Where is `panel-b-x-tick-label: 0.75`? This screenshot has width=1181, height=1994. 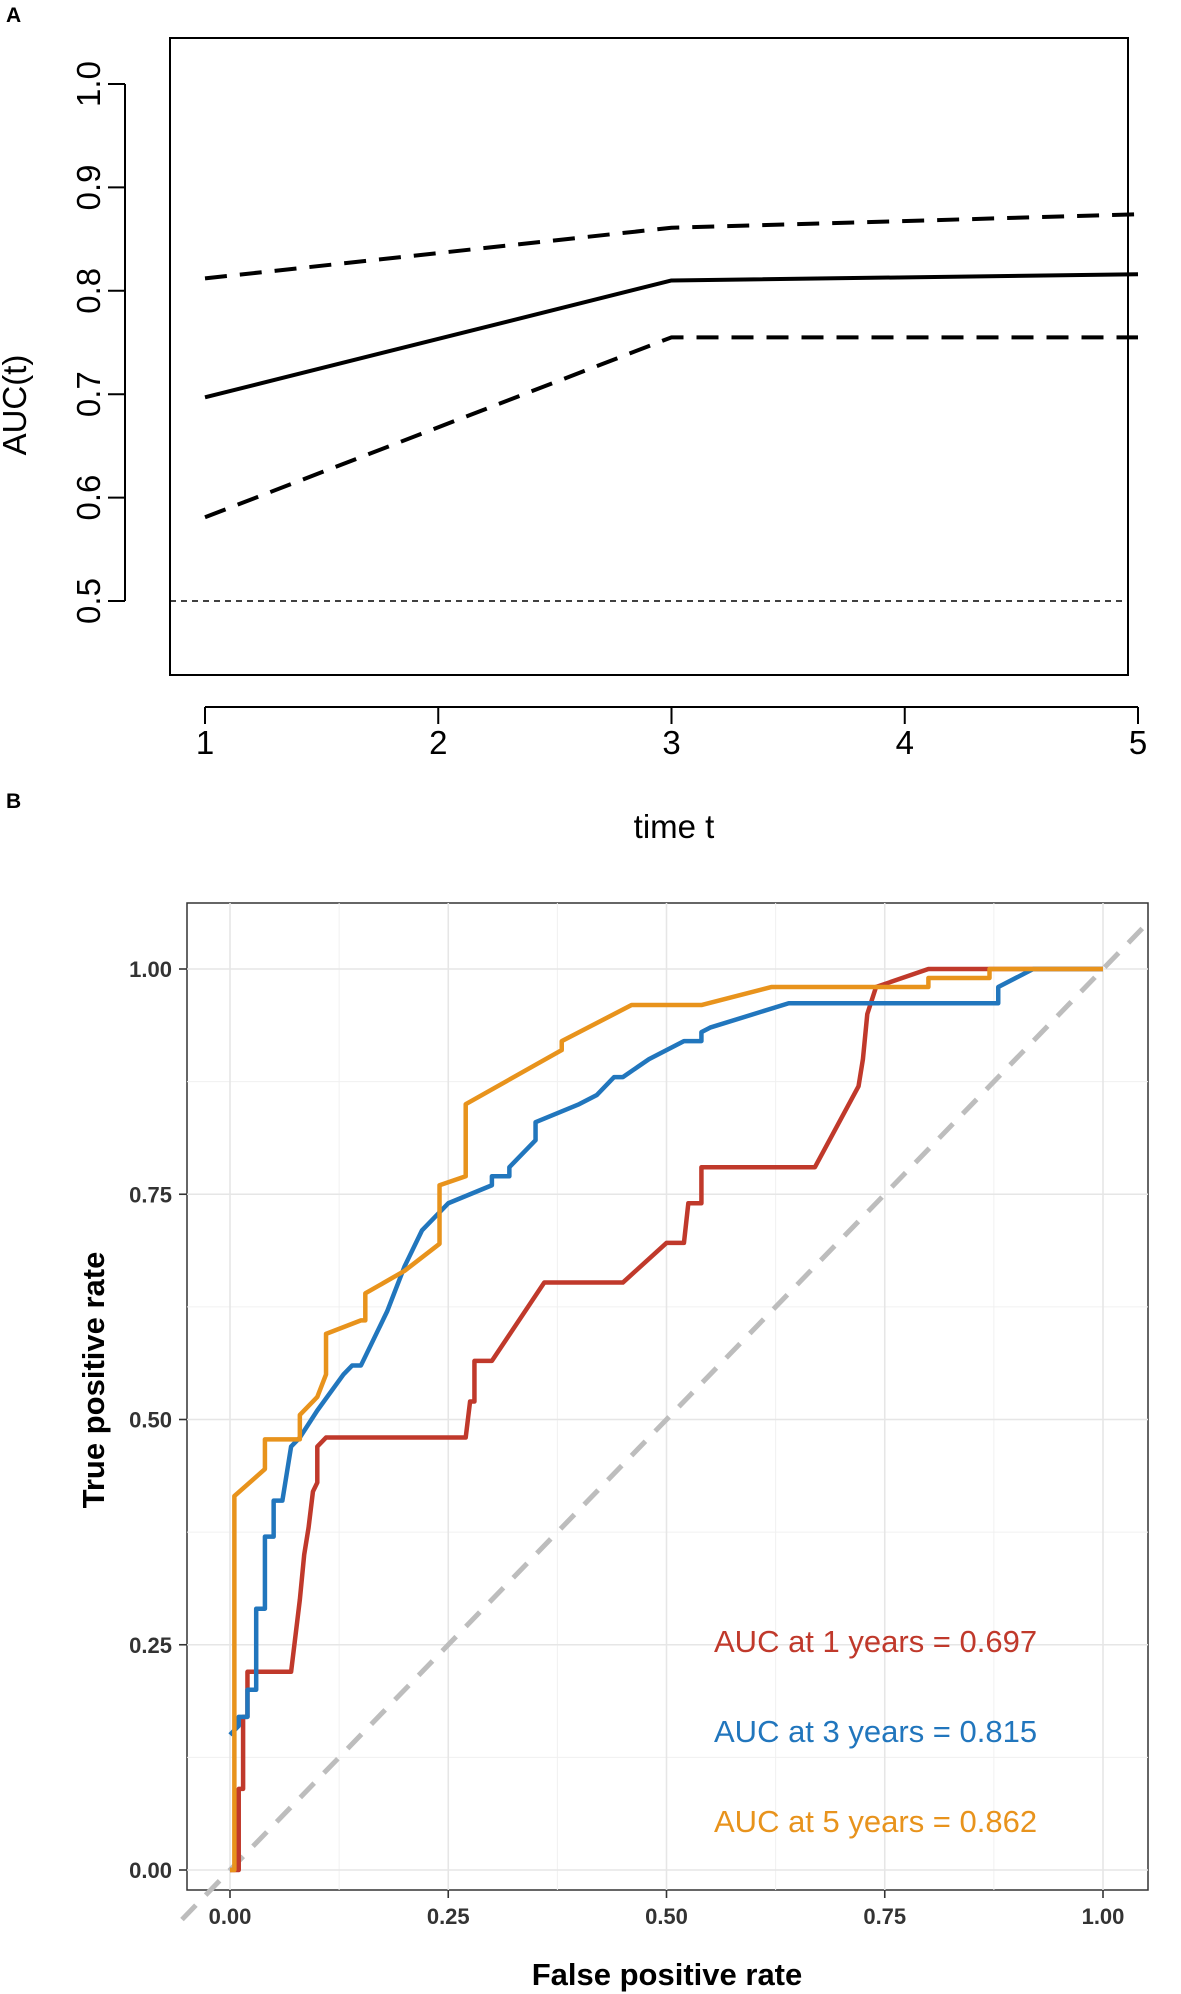 panel-b-x-tick-label: 0.75 is located at coordinates (884, 1916).